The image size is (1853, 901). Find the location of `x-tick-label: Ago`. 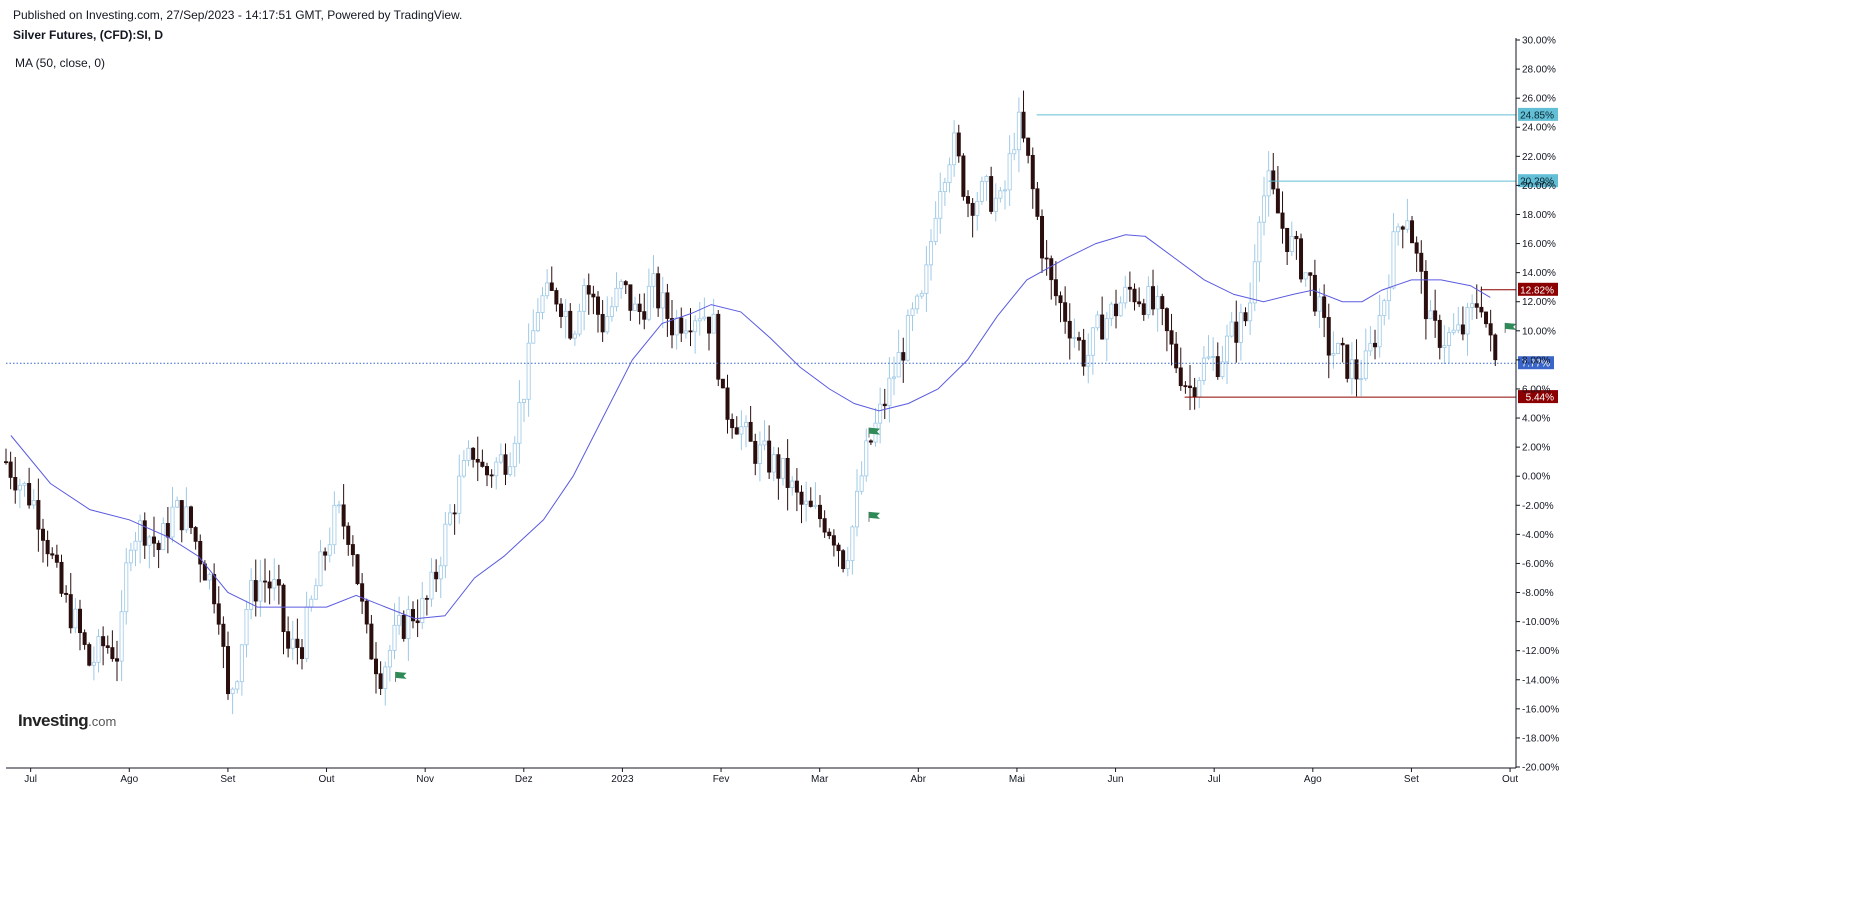

x-tick-label: Ago is located at coordinates (1313, 779).